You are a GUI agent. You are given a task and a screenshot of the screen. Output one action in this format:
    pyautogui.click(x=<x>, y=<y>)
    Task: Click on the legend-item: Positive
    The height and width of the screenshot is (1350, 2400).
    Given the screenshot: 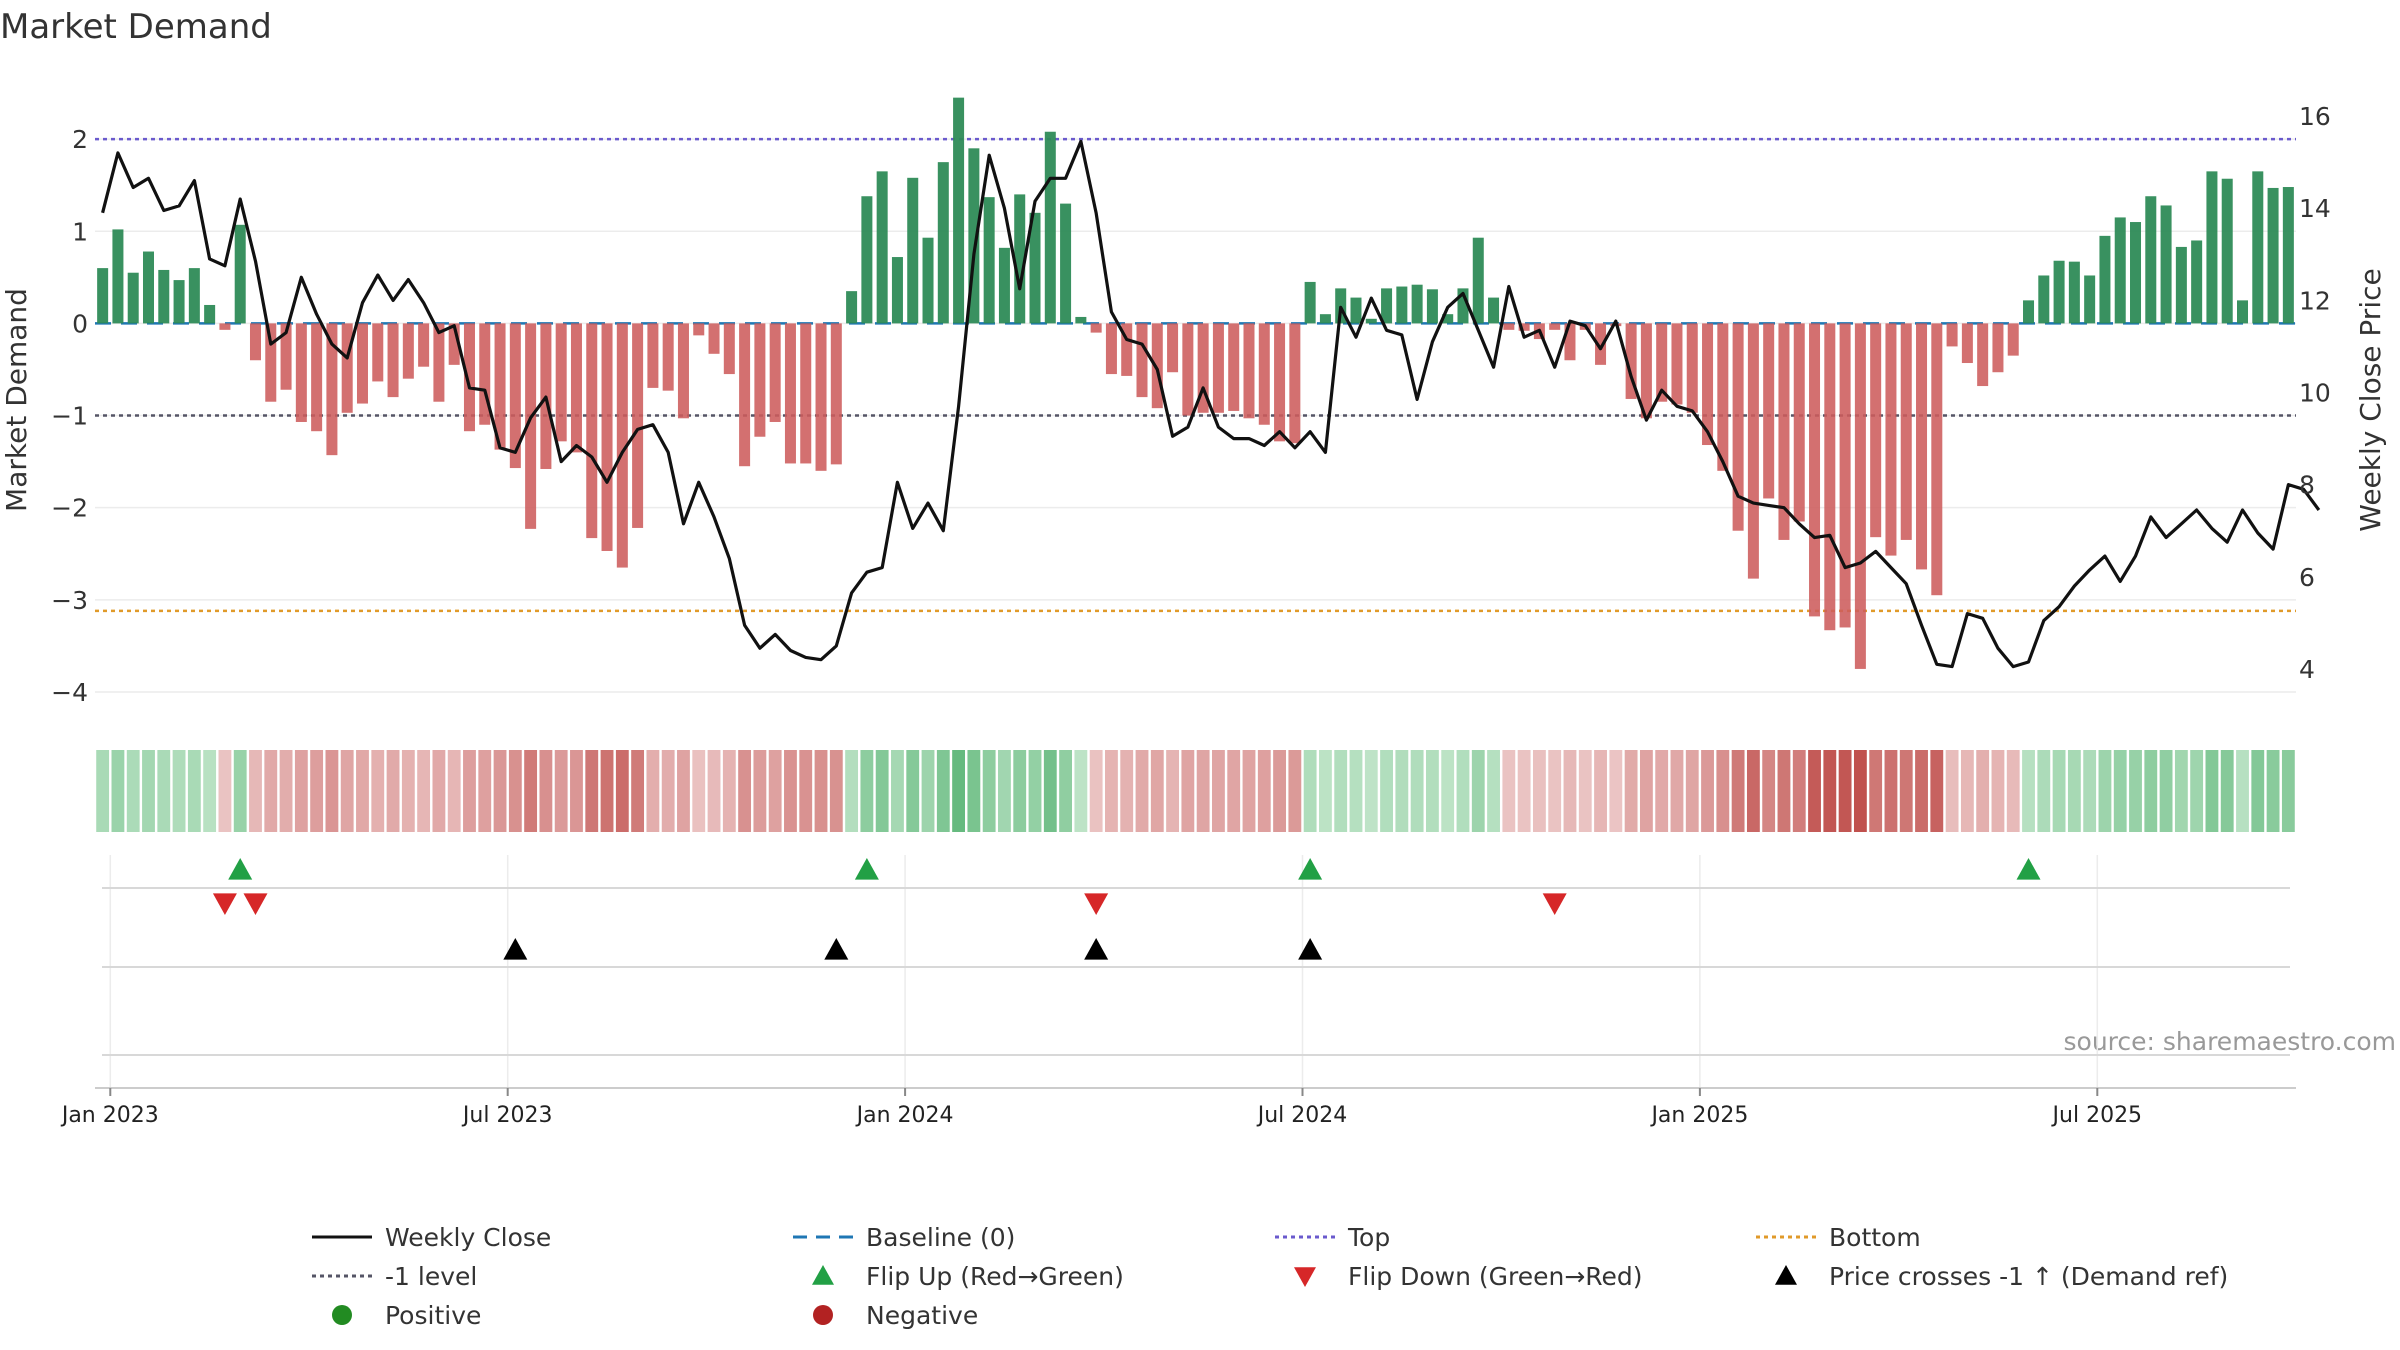 What is the action you would take?
    pyautogui.click(x=406, y=1315)
    